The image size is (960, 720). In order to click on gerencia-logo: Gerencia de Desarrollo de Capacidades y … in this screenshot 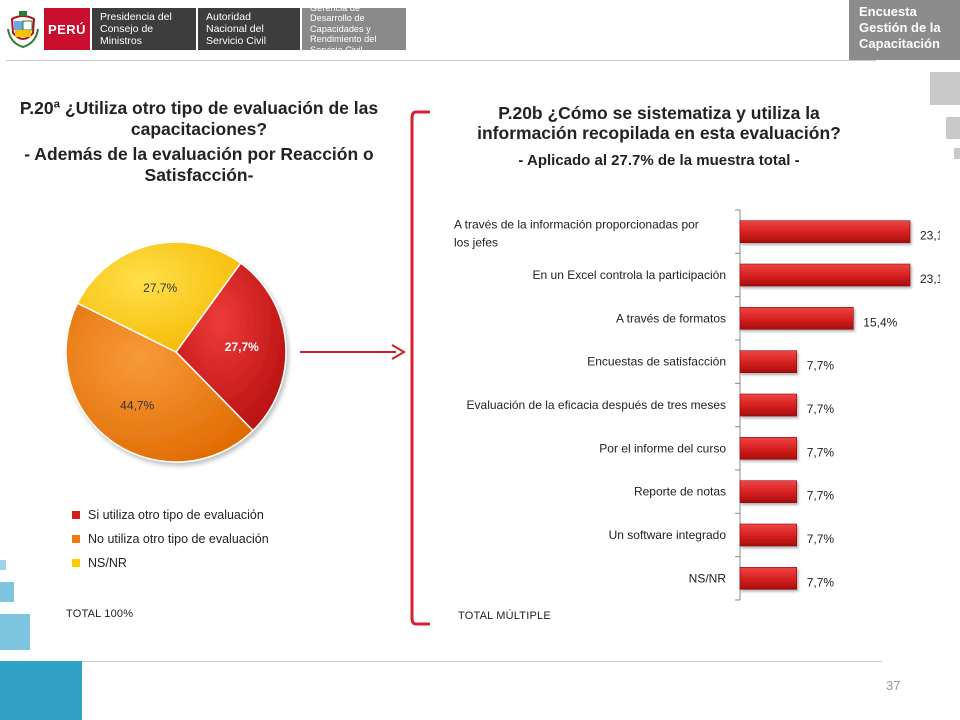, I will do `click(354, 29)`.